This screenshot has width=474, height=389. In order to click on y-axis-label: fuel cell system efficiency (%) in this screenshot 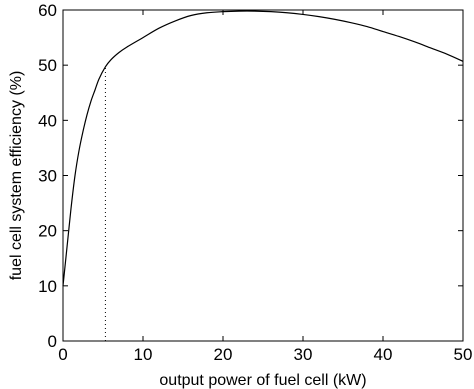, I will do `click(16, 176)`.